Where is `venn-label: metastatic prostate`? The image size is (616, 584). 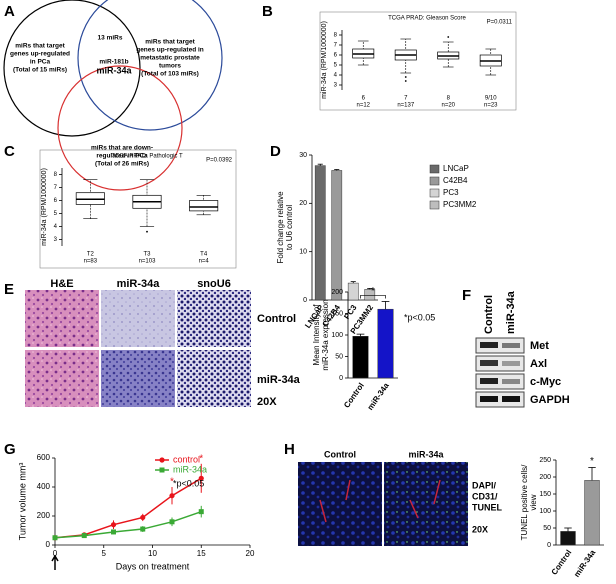 venn-label: metastatic prostate is located at coordinates (170, 58).